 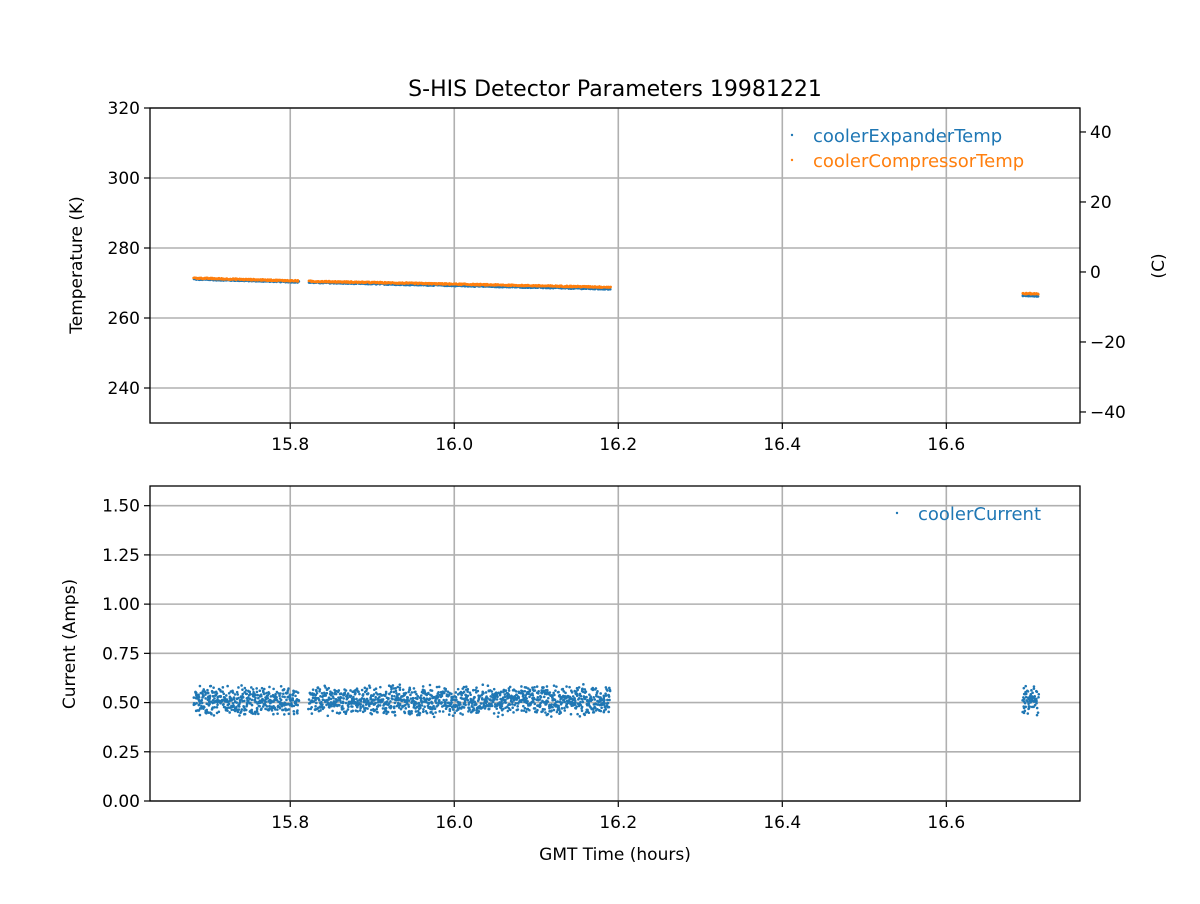 What do you see at coordinates (897, 513) in the screenshot?
I see `legend-marker-current` at bounding box center [897, 513].